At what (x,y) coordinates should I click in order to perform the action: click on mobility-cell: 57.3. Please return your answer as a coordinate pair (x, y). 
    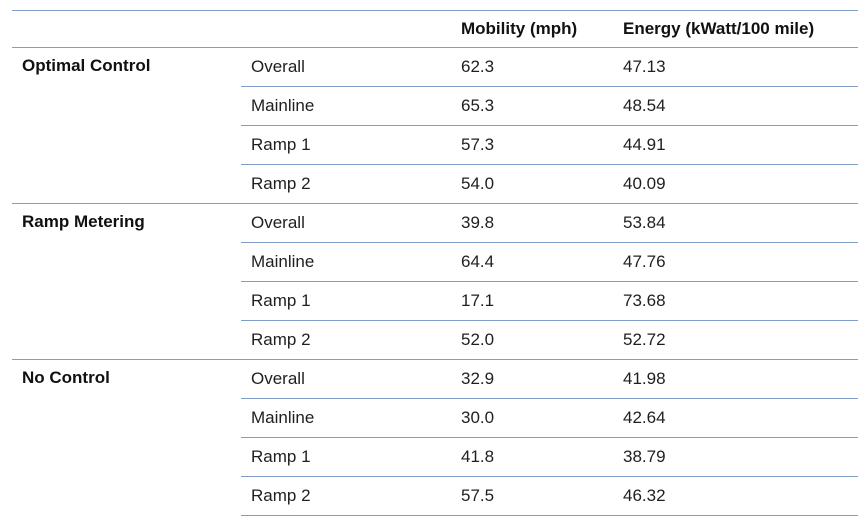
    Looking at the image, I should click on (532, 145).